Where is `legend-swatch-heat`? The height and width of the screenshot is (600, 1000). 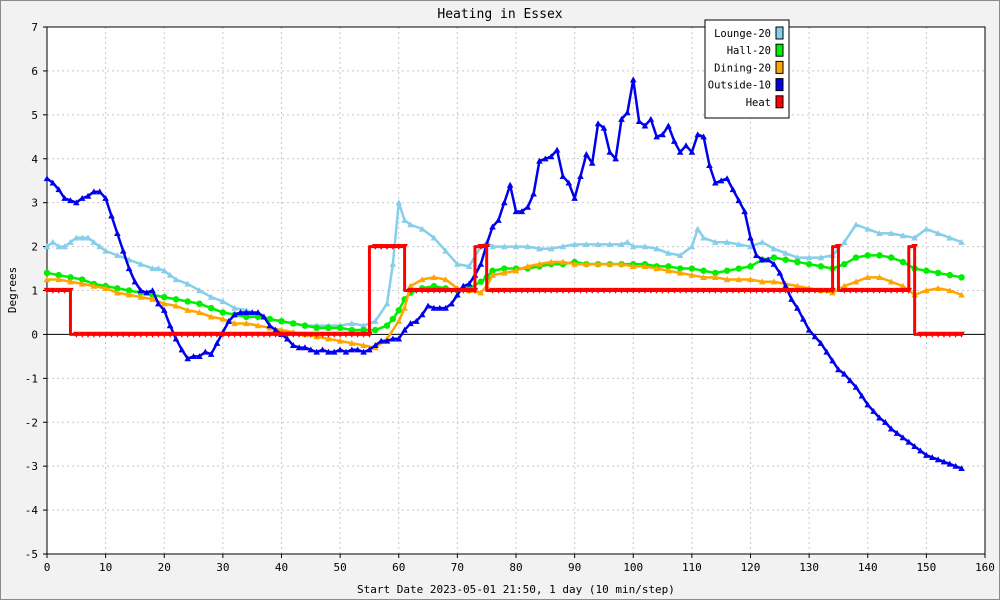 legend-swatch-heat is located at coordinates (779, 102).